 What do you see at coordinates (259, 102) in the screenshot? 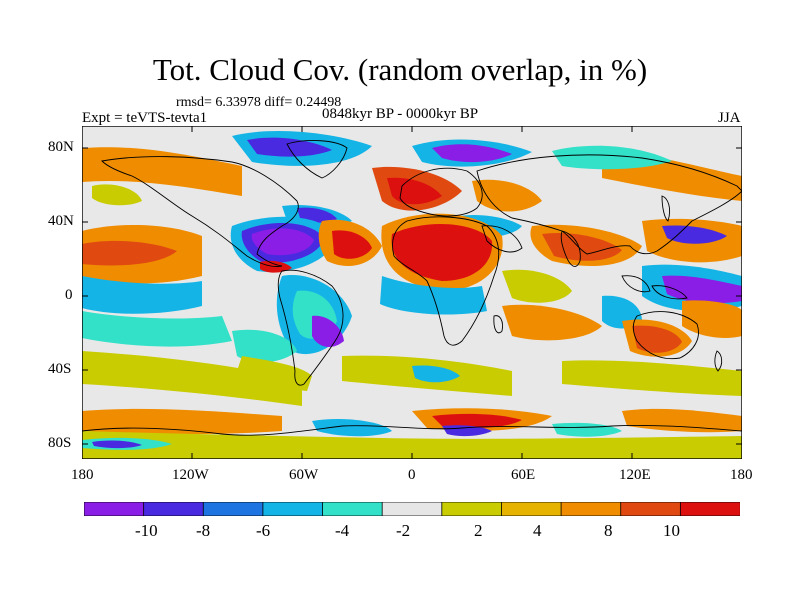
I see `stats-label: rmsd= 6.33978 diff= 0.24498` at bounding box center [259, 102].